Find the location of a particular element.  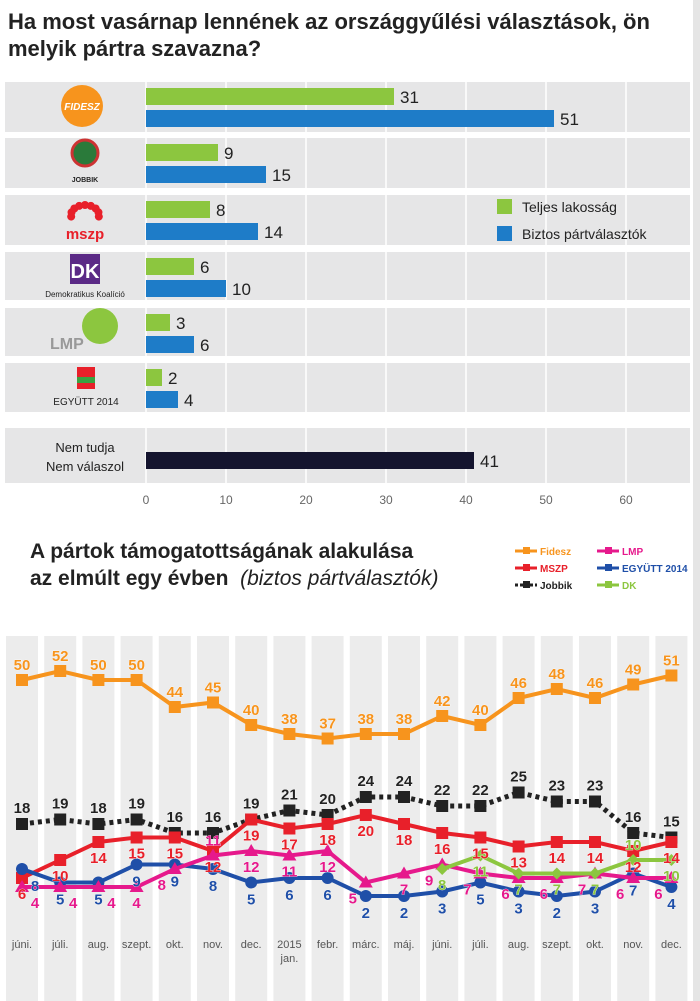

data-label: 42 is located at coordinates (442, 701).